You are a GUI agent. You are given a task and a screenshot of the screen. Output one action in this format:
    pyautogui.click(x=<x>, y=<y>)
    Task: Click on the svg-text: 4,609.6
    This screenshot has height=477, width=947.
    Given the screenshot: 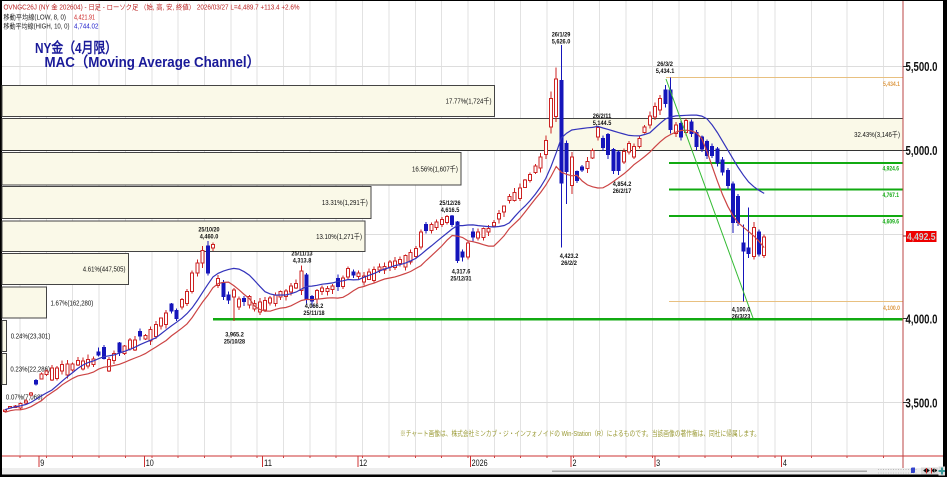 What is the action you would take?
    pyautogui.click(x=891, y=222)
    